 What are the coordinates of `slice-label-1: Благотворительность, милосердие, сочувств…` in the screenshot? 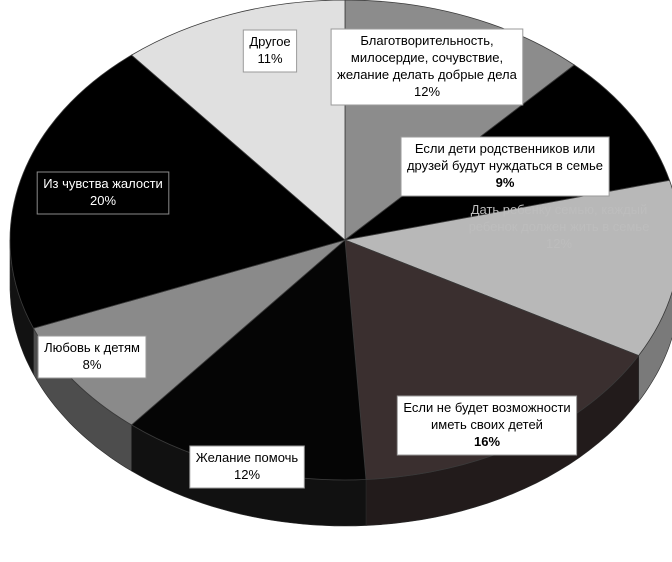 It's located at (427, 67).